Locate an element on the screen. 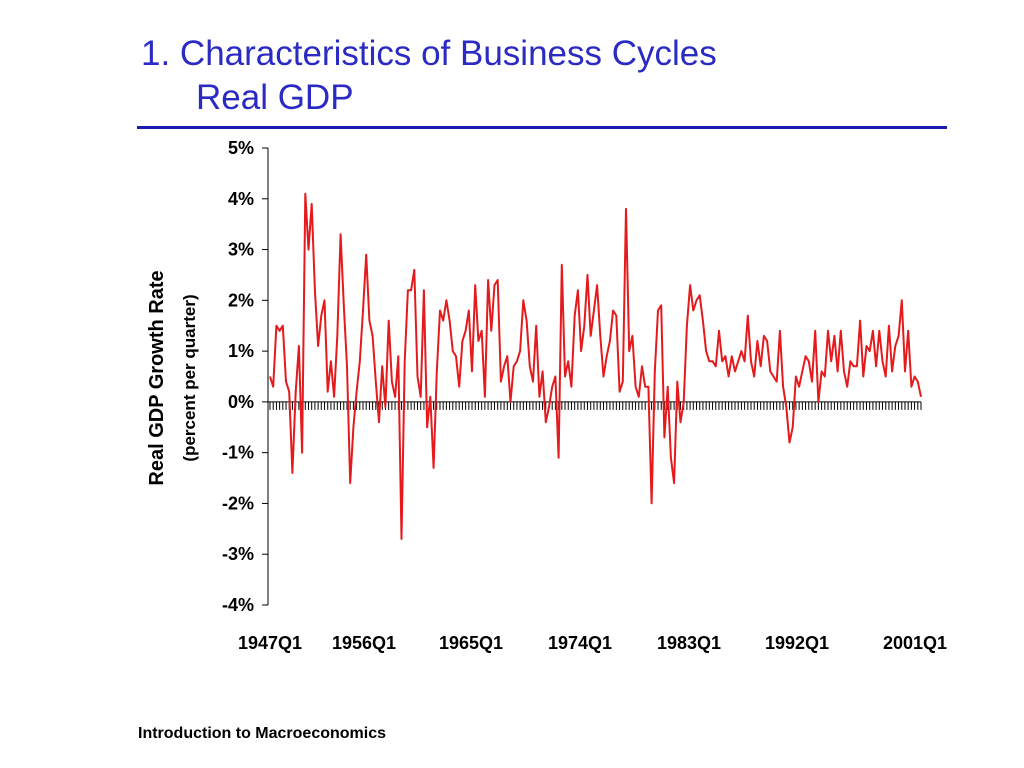  y-tick-label: 3% is located at coordinates (241, 250).